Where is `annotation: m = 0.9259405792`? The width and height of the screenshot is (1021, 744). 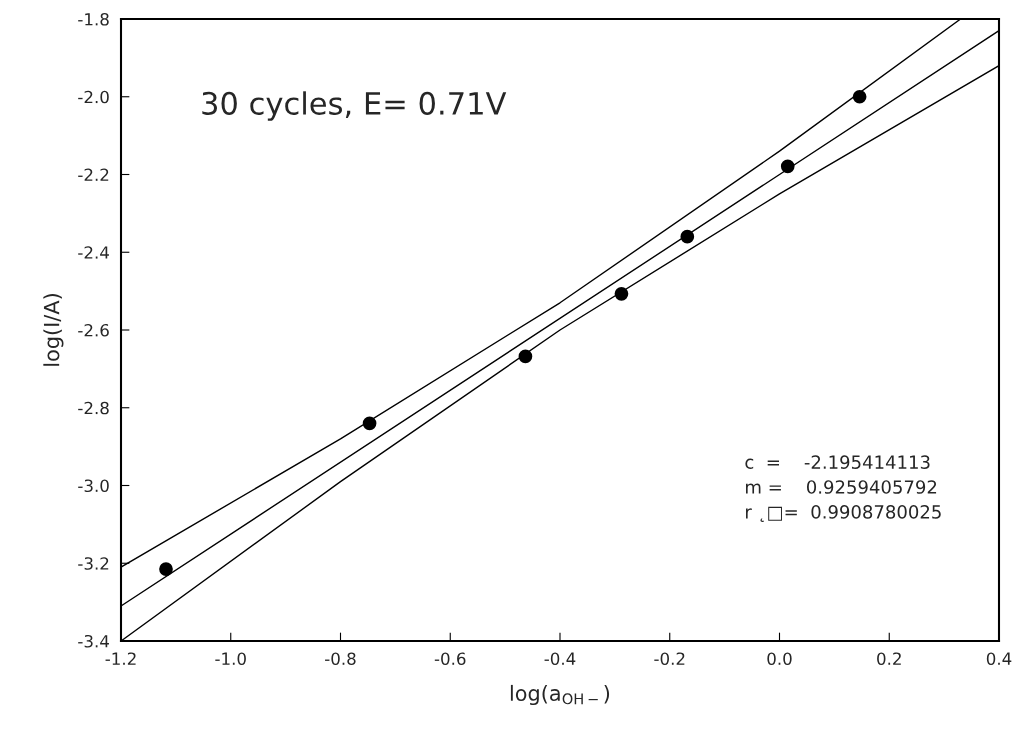 annotation: m = 0.9259405792 is located at coordinates (841, 487).